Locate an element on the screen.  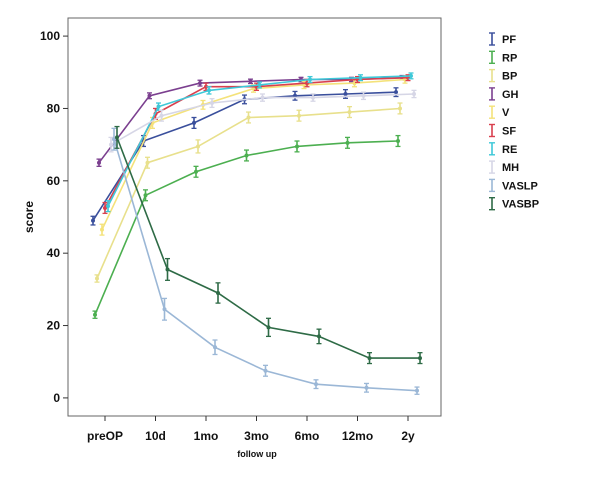
x-tick-label: 1mo is located at coordinates (206, 436).